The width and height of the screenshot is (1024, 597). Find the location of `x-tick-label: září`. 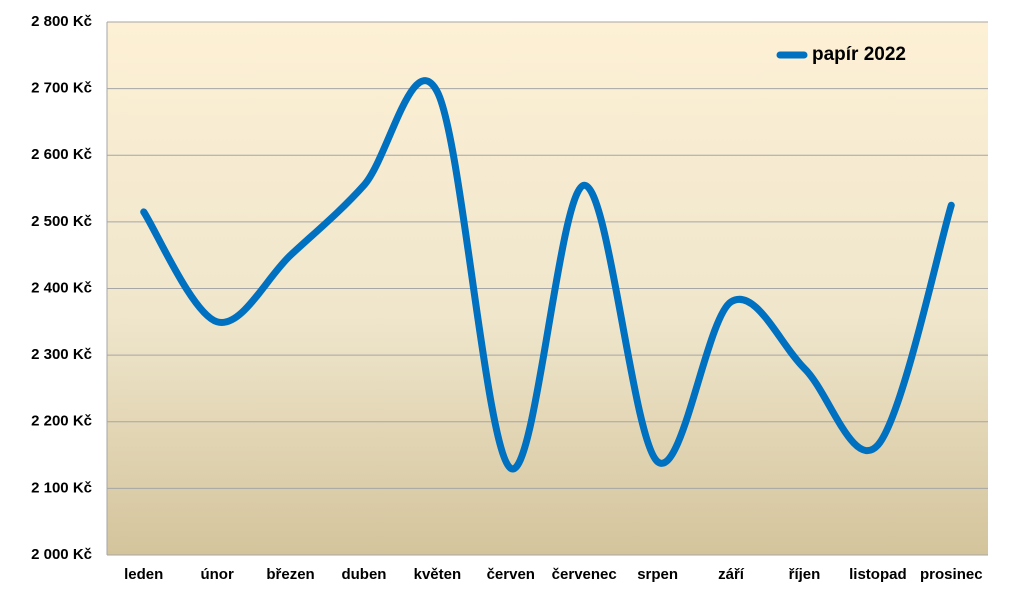

x-tick-label: září is located at coordinates (731, 574).